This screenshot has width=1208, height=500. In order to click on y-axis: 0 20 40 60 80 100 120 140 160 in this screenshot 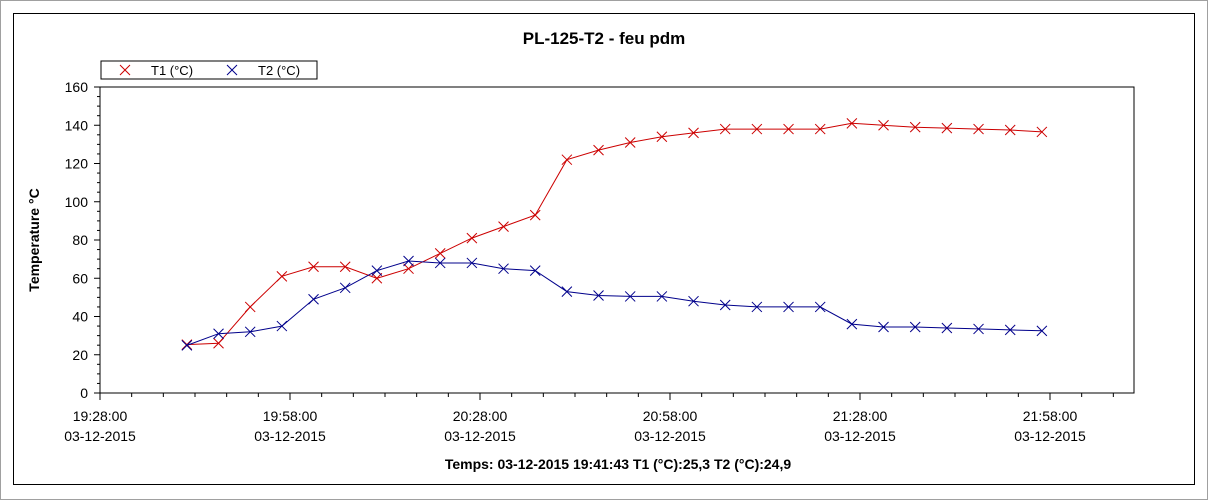, I will do `click(82, 240)`.